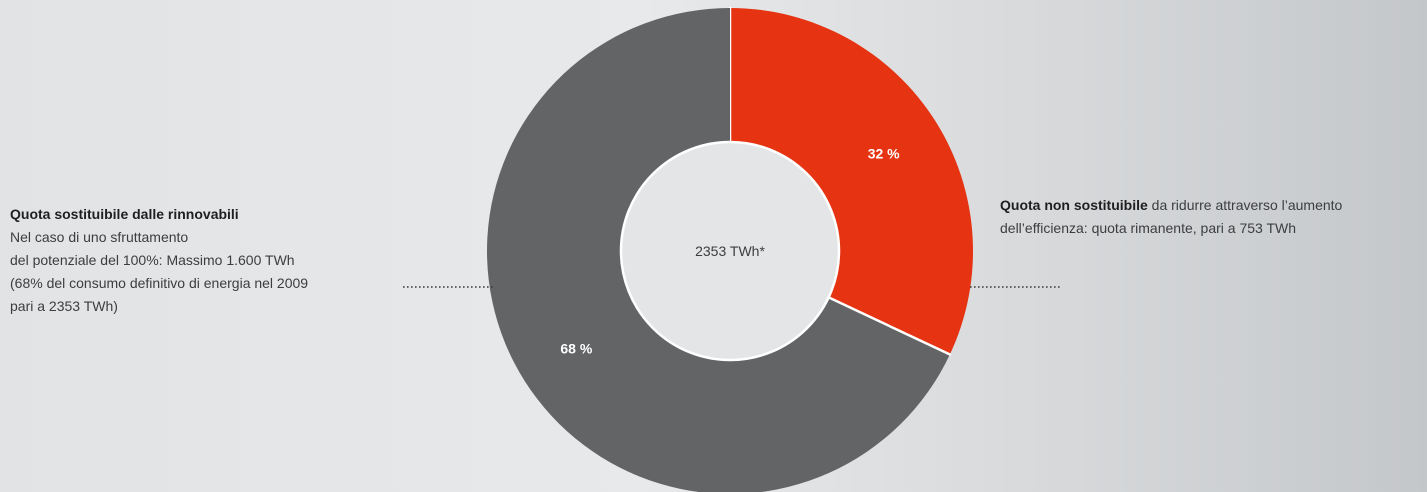 This screenshot has height=492, width=1427. I want to click on slice-label-32: 32 %, so click(884, 153).